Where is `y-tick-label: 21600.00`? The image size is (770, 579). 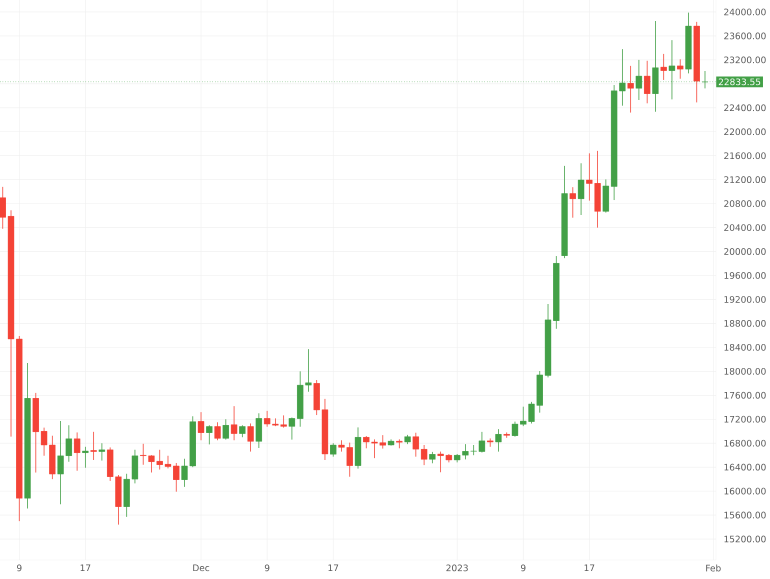 y-tick-label: 21600.00 is located at coordinates (745, 156).